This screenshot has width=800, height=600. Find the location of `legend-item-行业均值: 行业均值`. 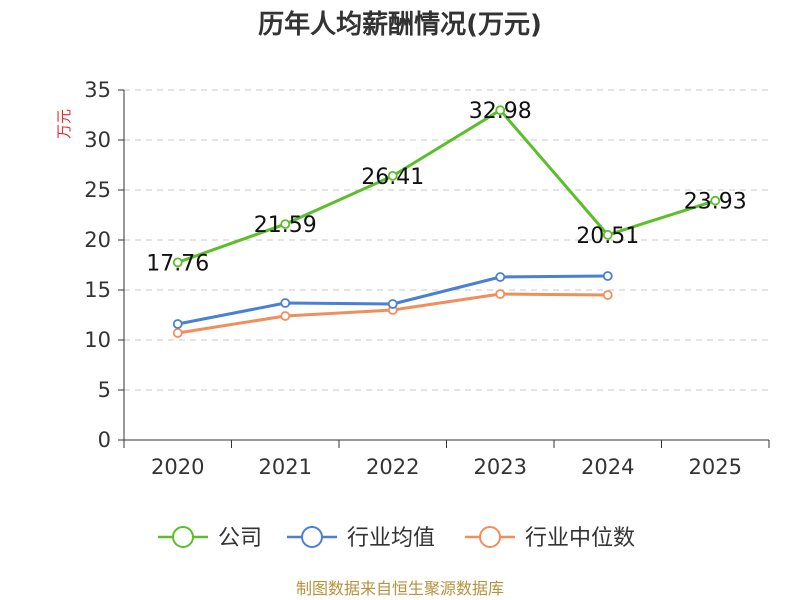

legend-item-行业均值: 行业均值 is located at coordinates (361, 538).